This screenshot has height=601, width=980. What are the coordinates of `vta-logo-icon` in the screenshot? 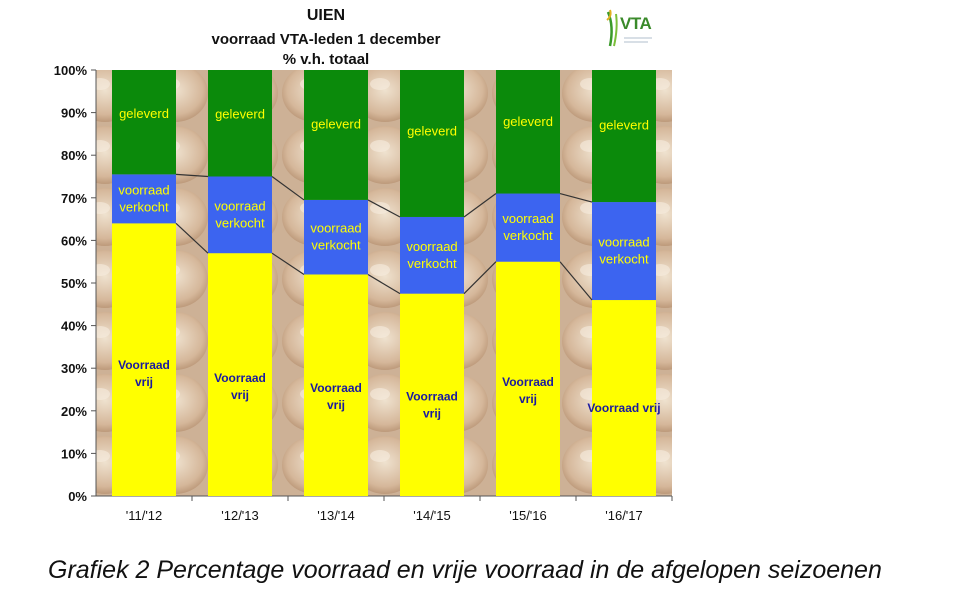 It's located at (629, 28).